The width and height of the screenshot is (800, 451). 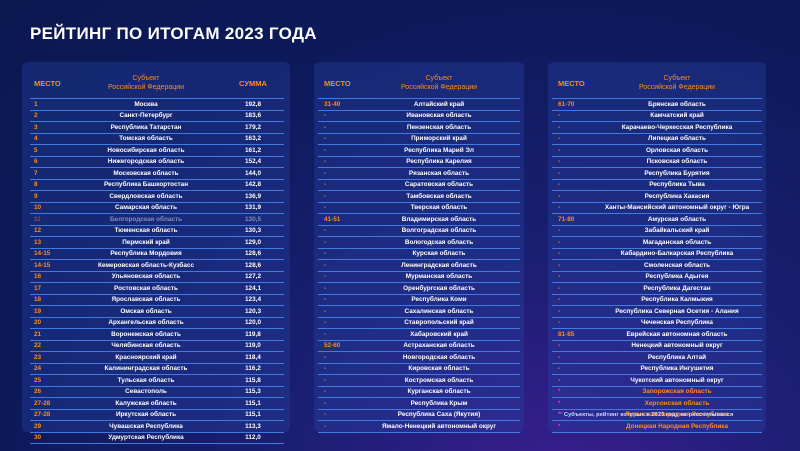 What do you see at coordinates (677, 346) in the screenshot?
I see `row-subject: Ненецкий автономный округ` at bounding box center [677, 346].